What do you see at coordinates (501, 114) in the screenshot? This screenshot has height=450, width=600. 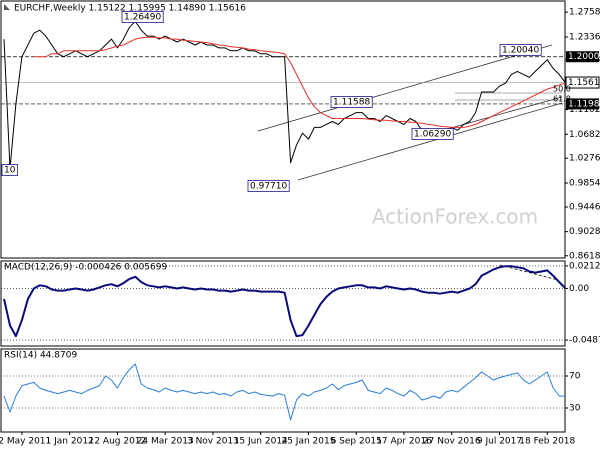 I see `trend-line` at bounding box center [501, 114].